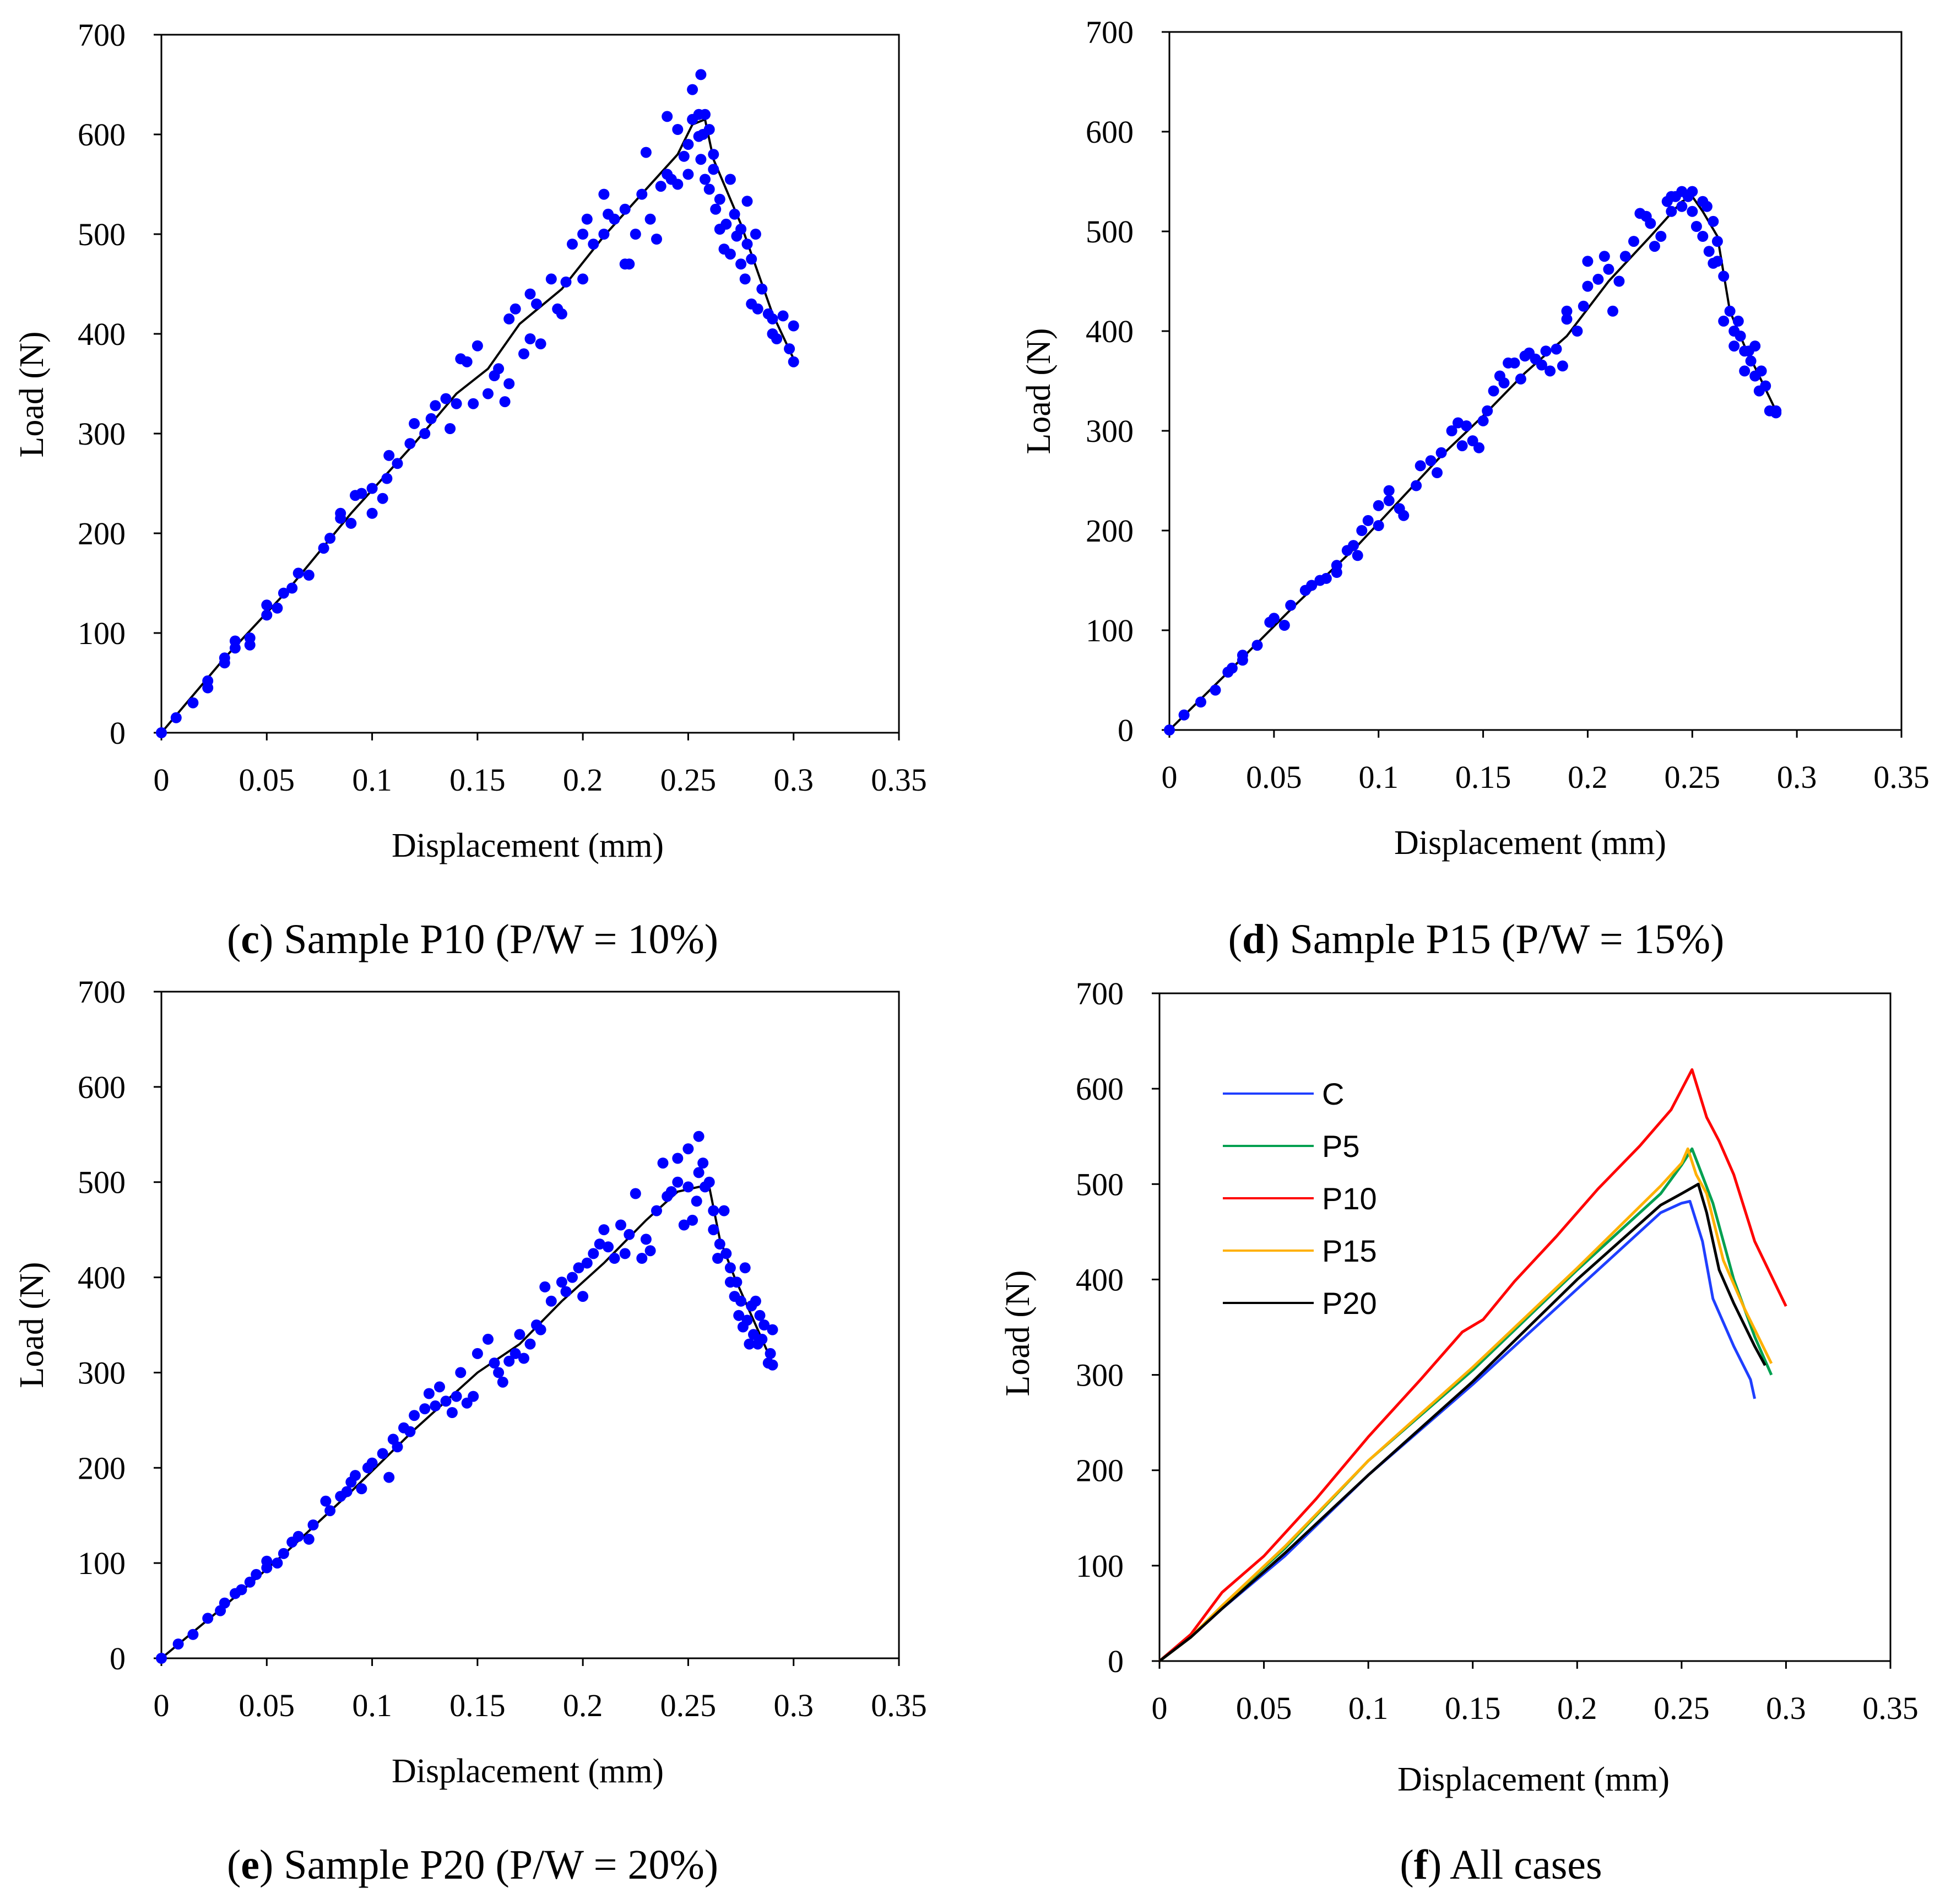 This screenshot has height=1904, width=1940. I want to click on panel-c-points, so click(477, 403).